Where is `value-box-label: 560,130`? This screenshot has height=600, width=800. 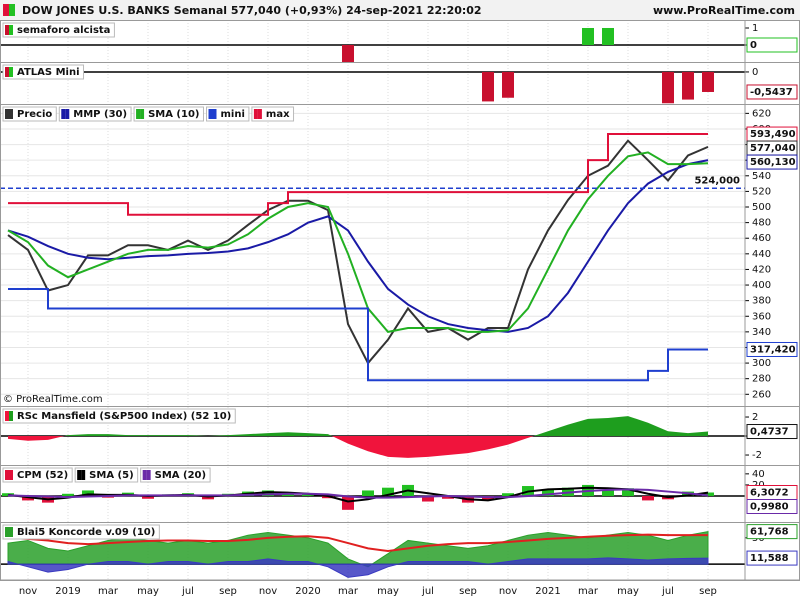 value-box-label: 560,130 is located at coordinates (773, 162).